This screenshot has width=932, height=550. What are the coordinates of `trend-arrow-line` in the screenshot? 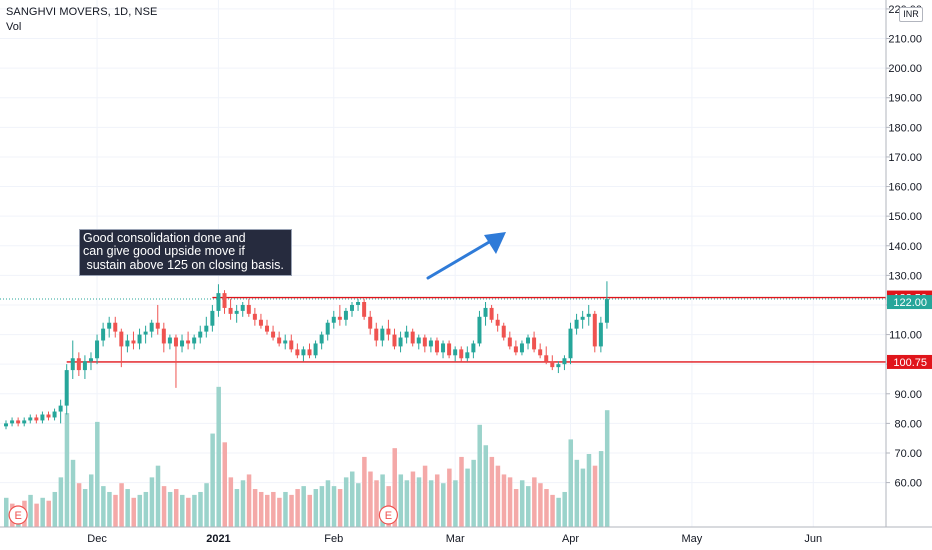 It's located at (462, 258).